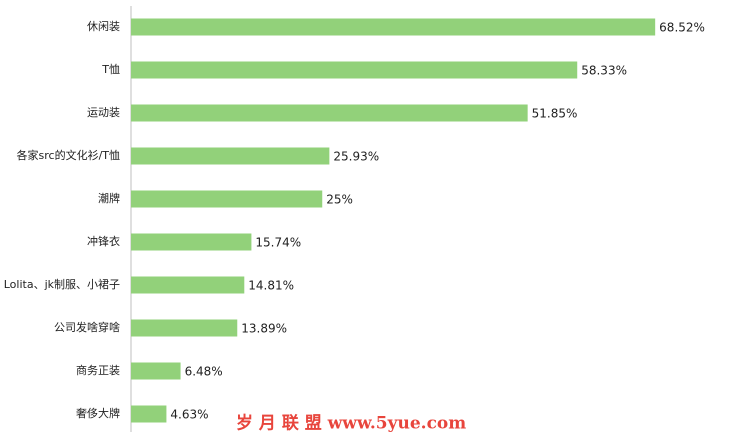 The height and width of the screenshot is (434, 739). Describe the element at coordinates (356, 157) in the screenshot. I see `value-label: 25.93%` at that location.